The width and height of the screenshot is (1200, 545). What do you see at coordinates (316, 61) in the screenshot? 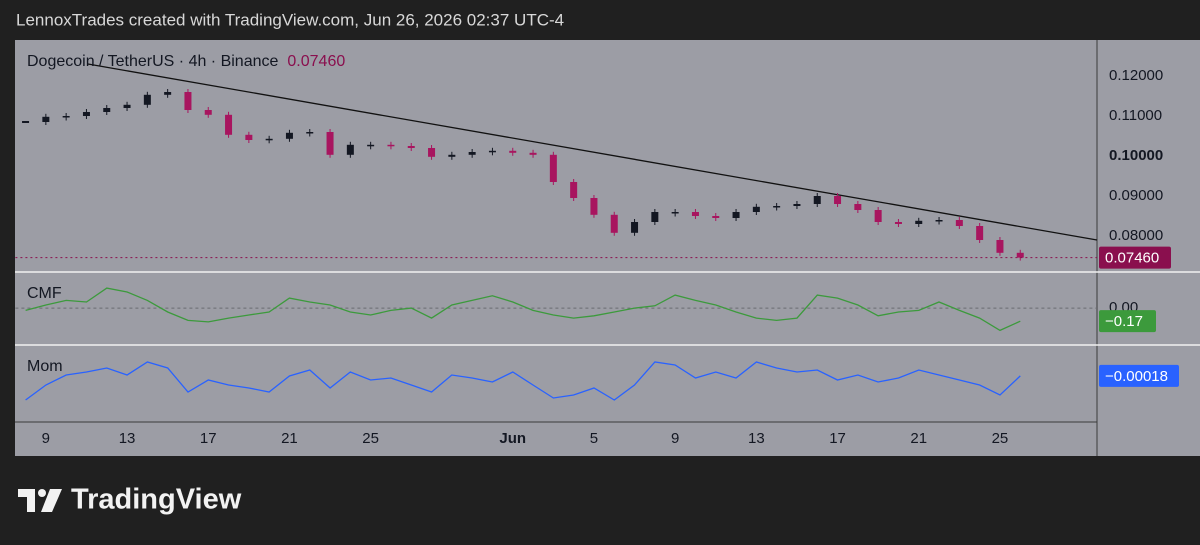
I see `legend-price: 0.07460` at bounding box center [316, 61].